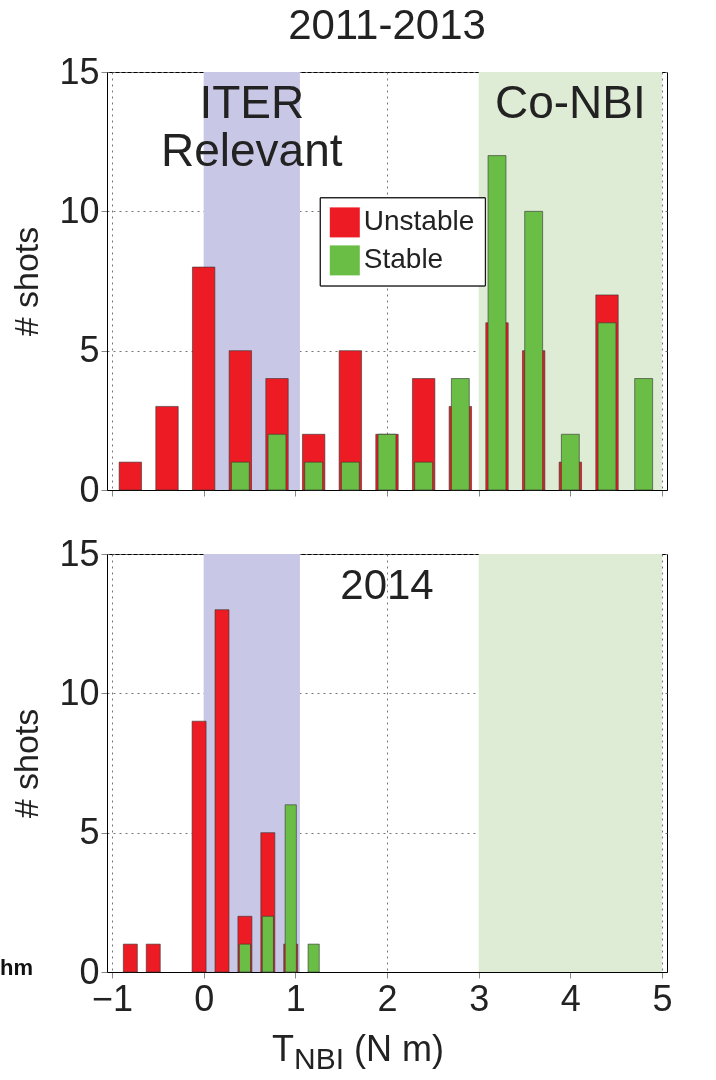 The image size is (716, 1080). Describe the element at coordinates (570, 102) in the screenshot. I see `band-label: Co-NBI` at that location.